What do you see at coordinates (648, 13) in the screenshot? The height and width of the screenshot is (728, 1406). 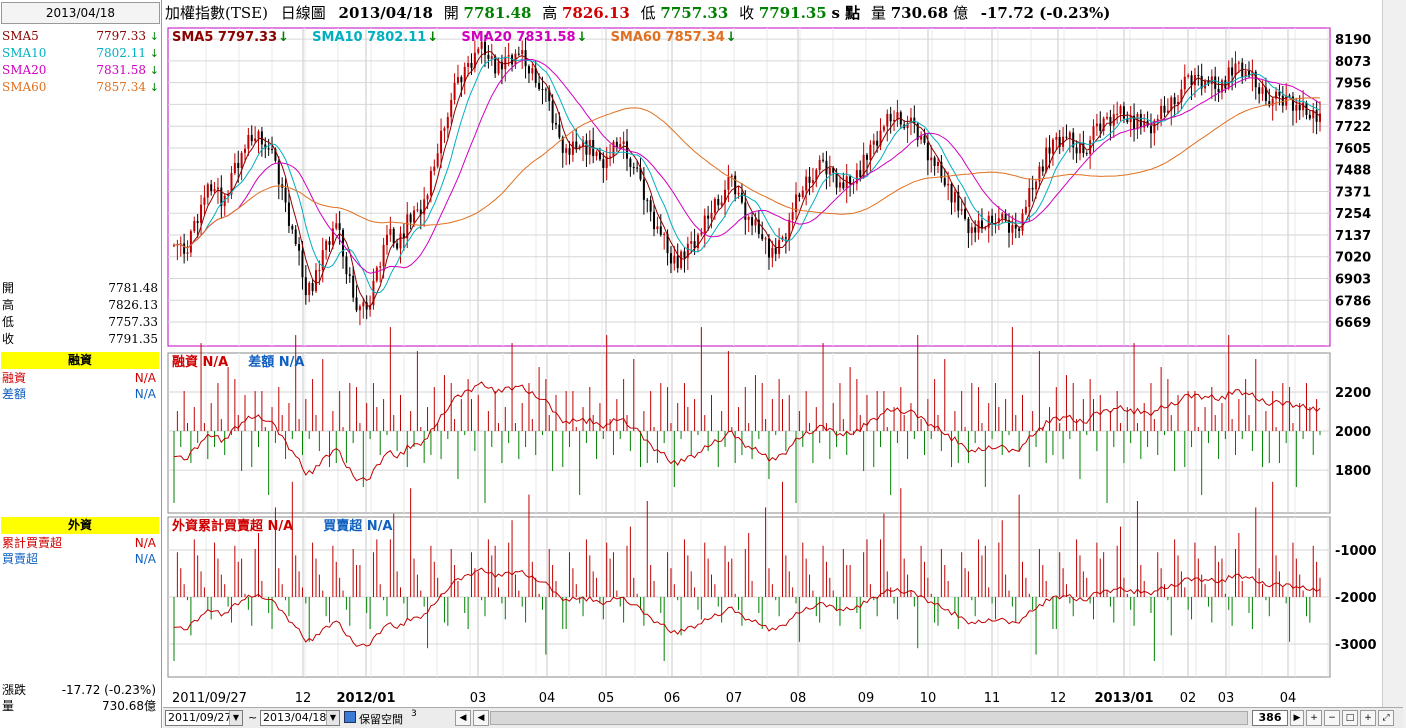 I see `low-label: 低` at bounding box center [648, 13].